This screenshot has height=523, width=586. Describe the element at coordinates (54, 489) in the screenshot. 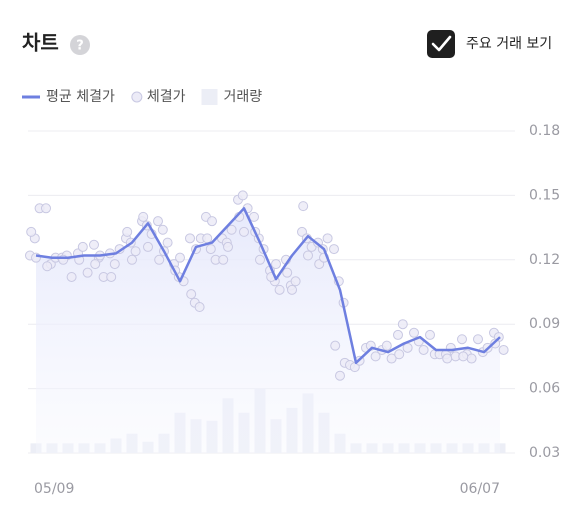

I see `x-tick-label: 05/09` at that location.